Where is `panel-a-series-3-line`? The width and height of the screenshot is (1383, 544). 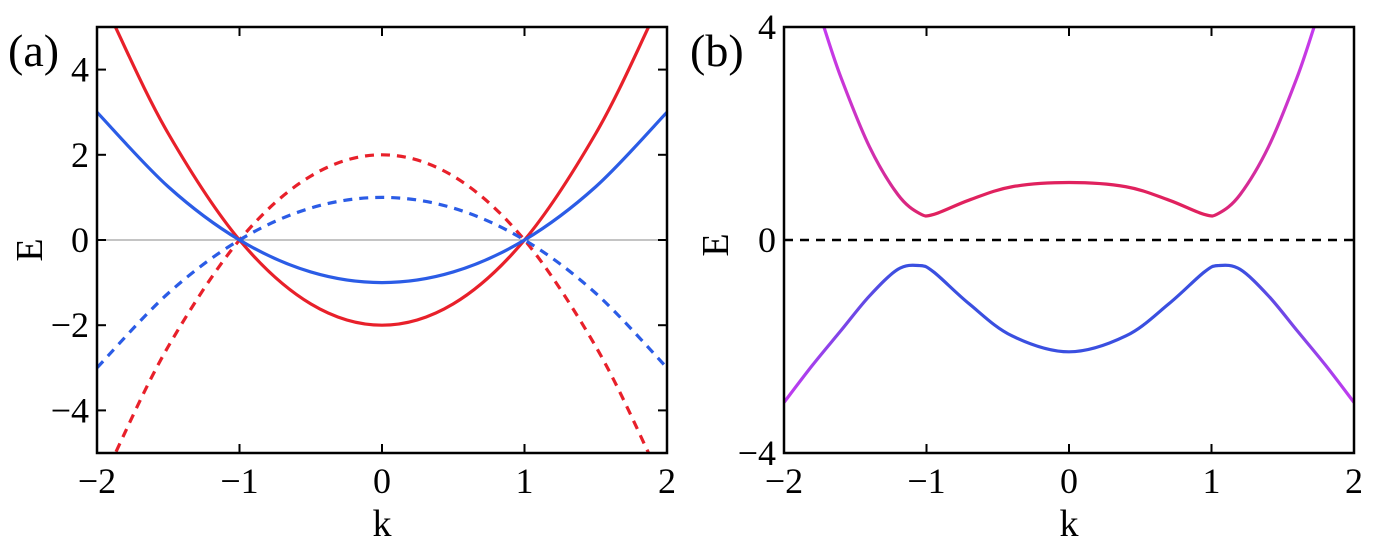
panel-a-series-3-line is located at coordinates (382, 198).